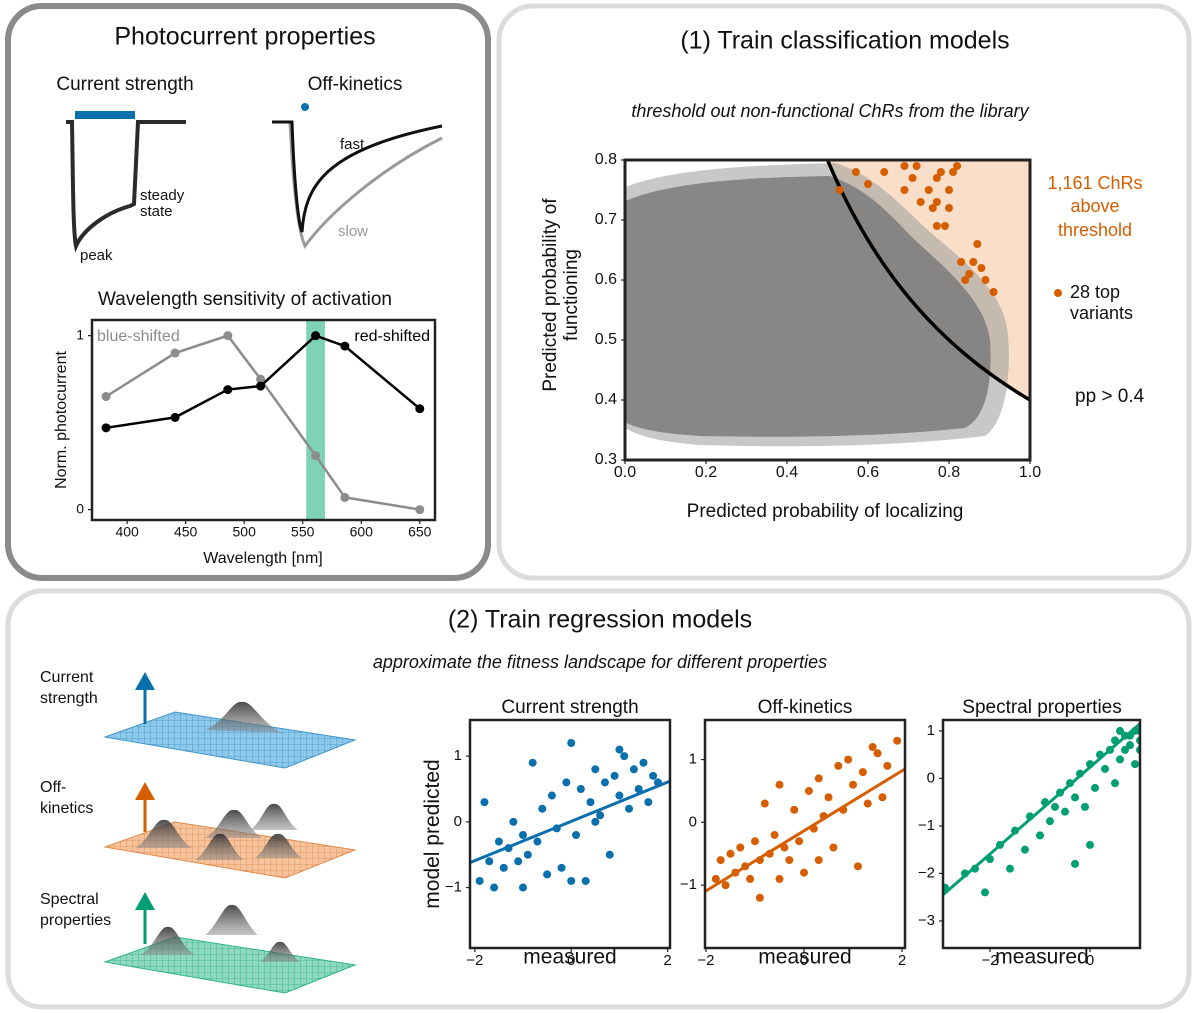 The width and height of the screenshot is (1193, 1013). I want to click on series-line, so click(262, 422).